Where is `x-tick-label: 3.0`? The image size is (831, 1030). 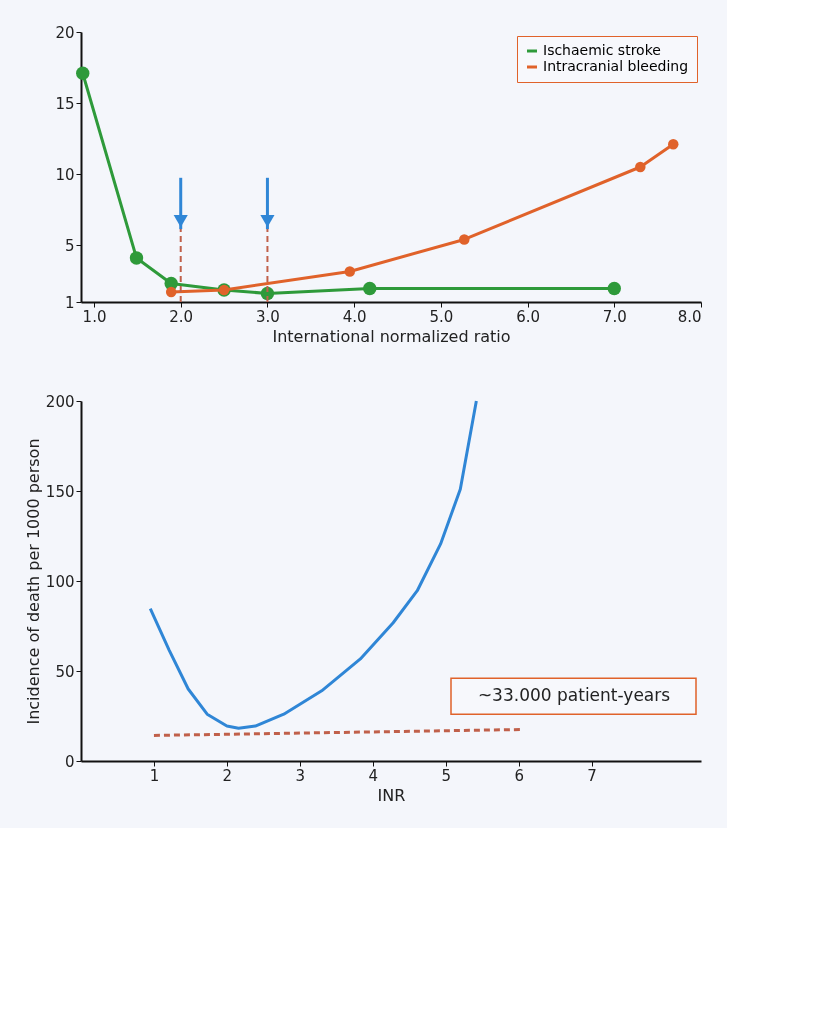 x-tick-label: 3.0 is located at coordinates (268, 316).